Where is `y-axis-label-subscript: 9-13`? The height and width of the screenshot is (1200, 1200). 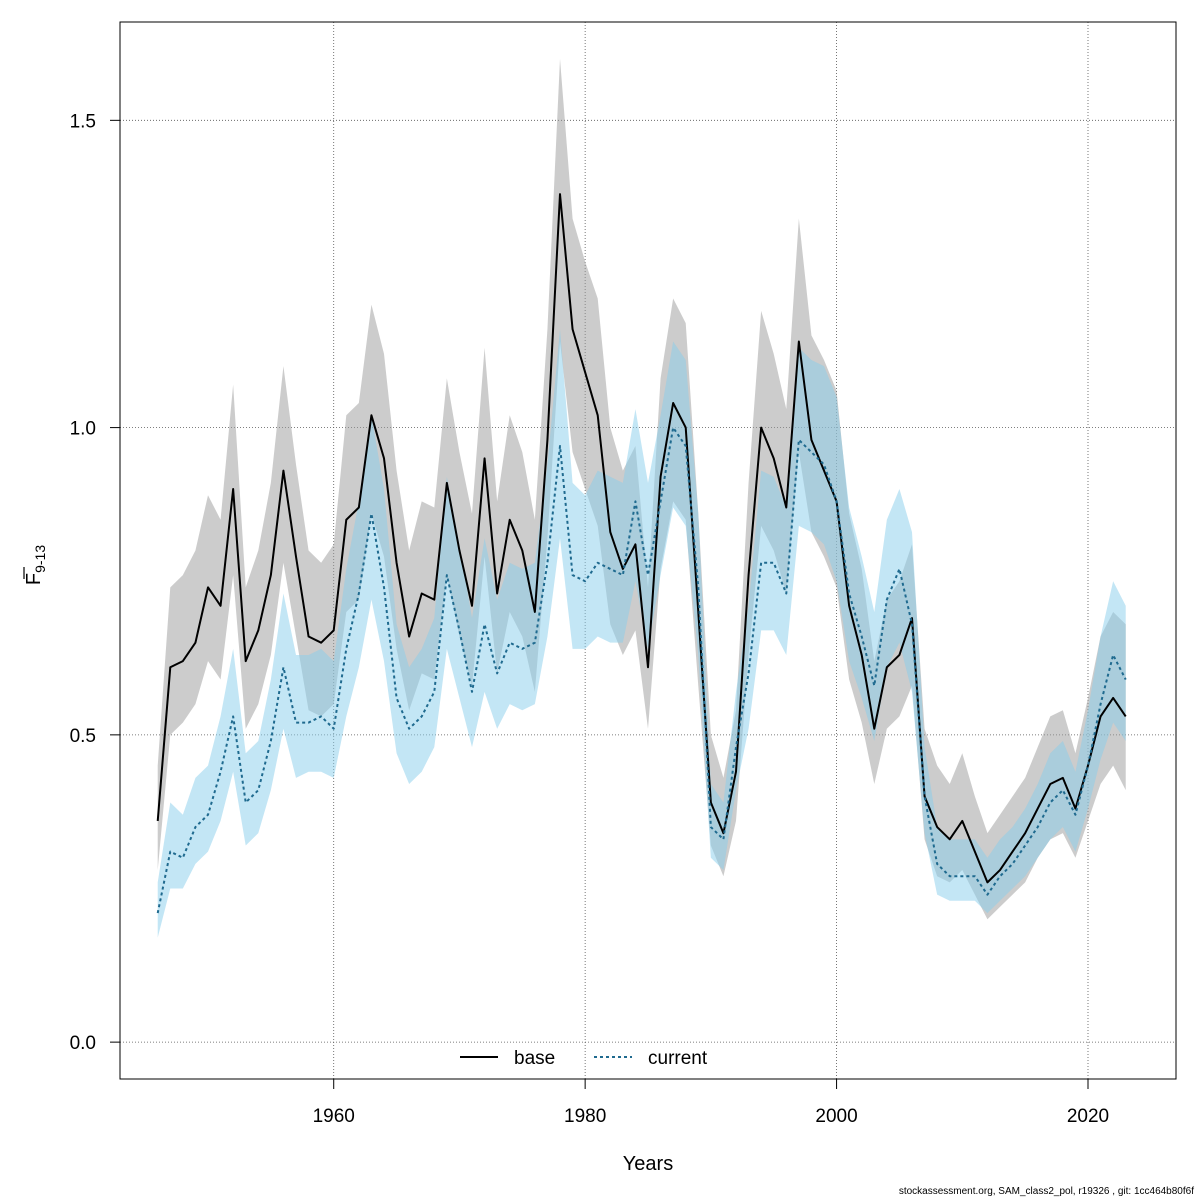 y-axis-label-subscript: 9-13 is located at coordinates (40, 559).